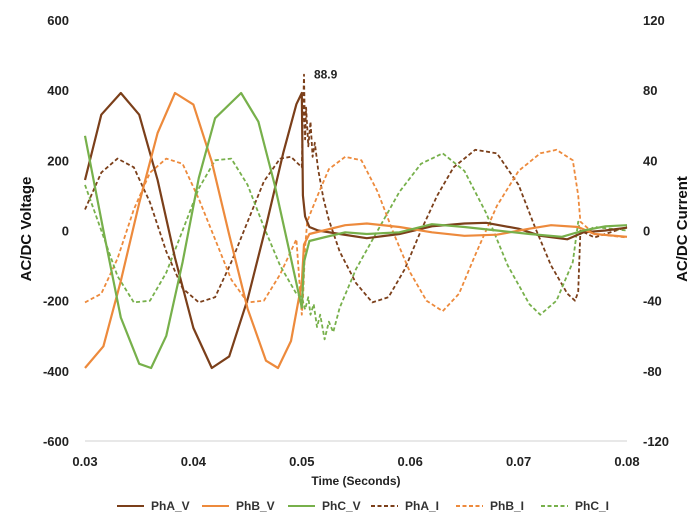 The height and width of the screenshot is (521, 698). What do you see at coordinates (56, 231) in the screenshot?
I see `left-axis-ticks: 600 400 200 0 -200 -400 -600` at bounding box center [56, 231].